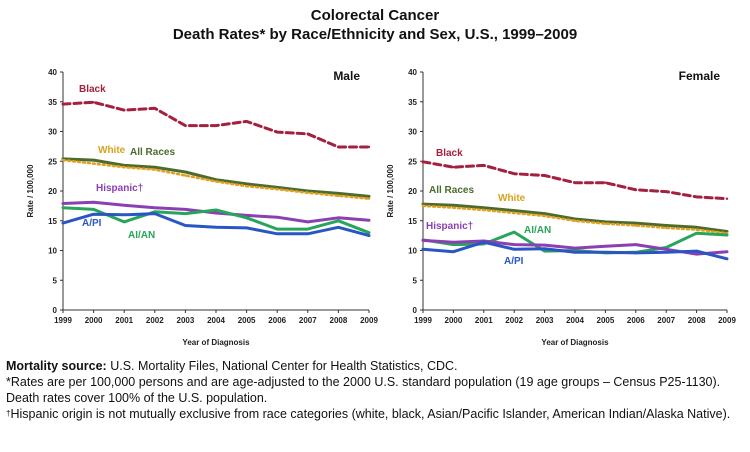 The width and height of the screenshot is (750, 452). I want to click on x-tick-label: 2007, so click(308, 320).